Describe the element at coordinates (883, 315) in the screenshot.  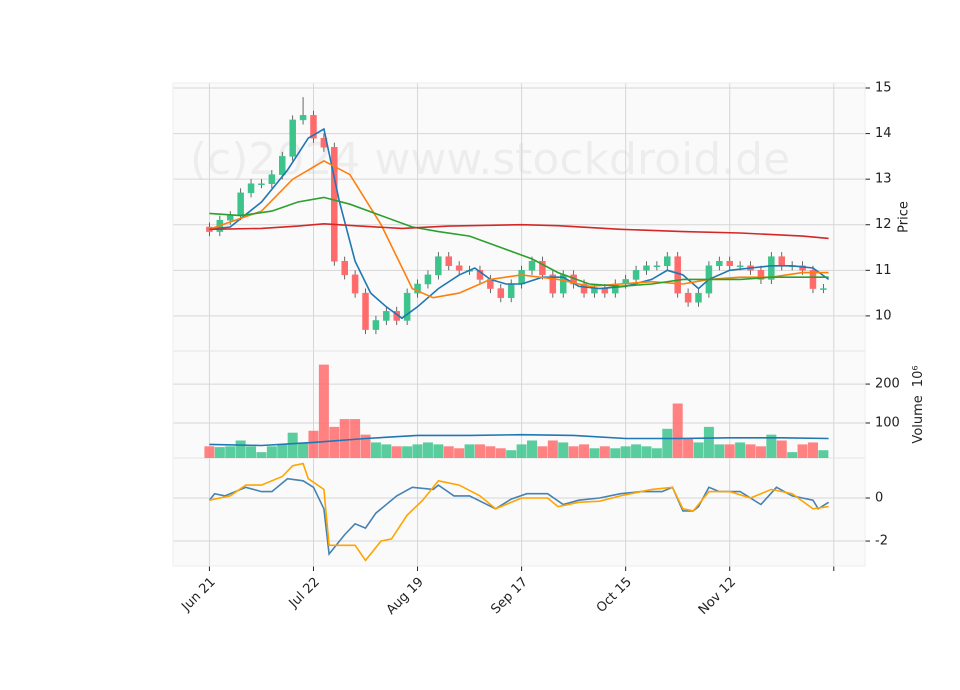
I see `y-tick-label: 10` at that location.